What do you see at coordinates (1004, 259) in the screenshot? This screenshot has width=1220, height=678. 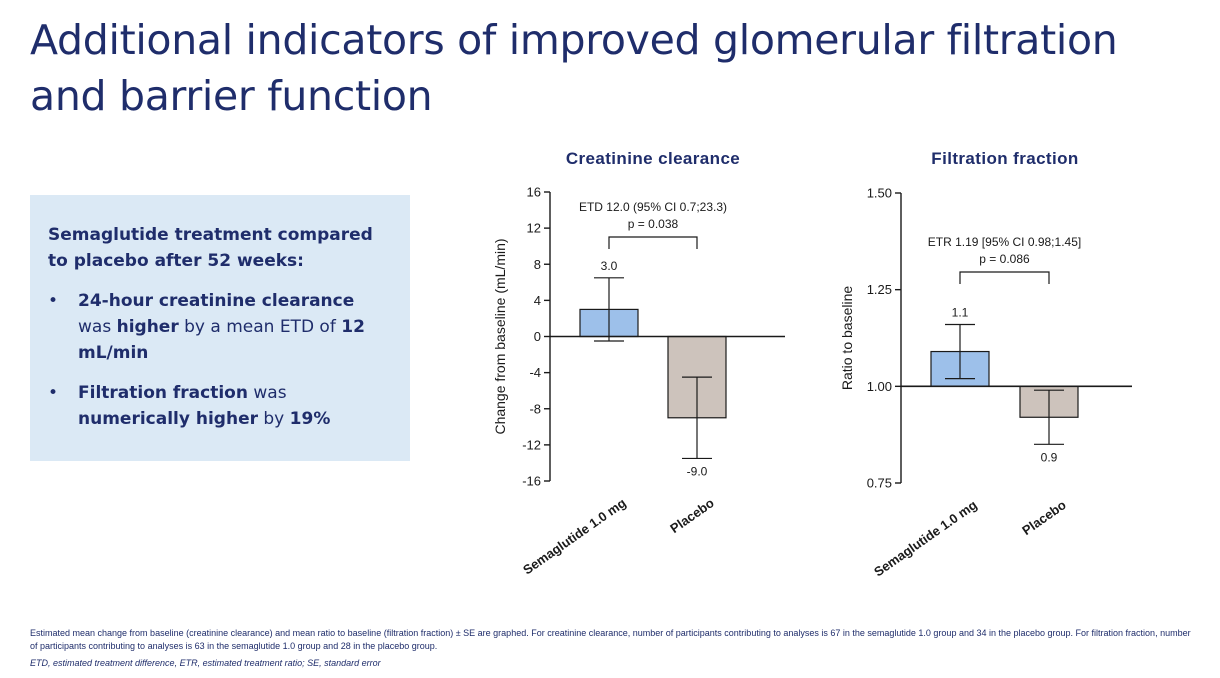 I see `annotation-p-value: p = 0.086` at bounding box center [1004, 259].